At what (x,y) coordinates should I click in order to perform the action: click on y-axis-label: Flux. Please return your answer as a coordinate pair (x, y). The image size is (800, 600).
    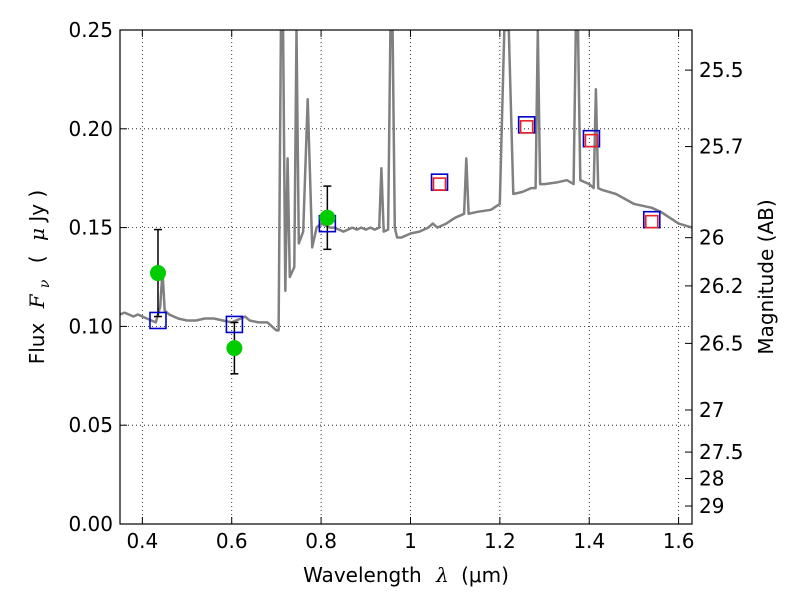
    Looking at the image, I should click on (37, 344).